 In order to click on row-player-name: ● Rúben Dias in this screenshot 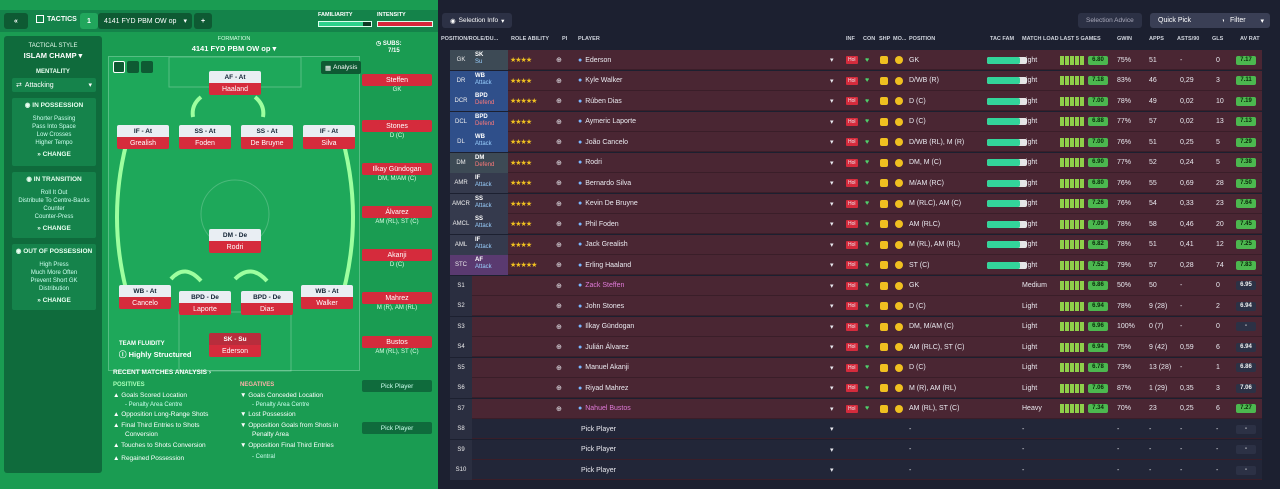, I will do `click(600, 101)`.